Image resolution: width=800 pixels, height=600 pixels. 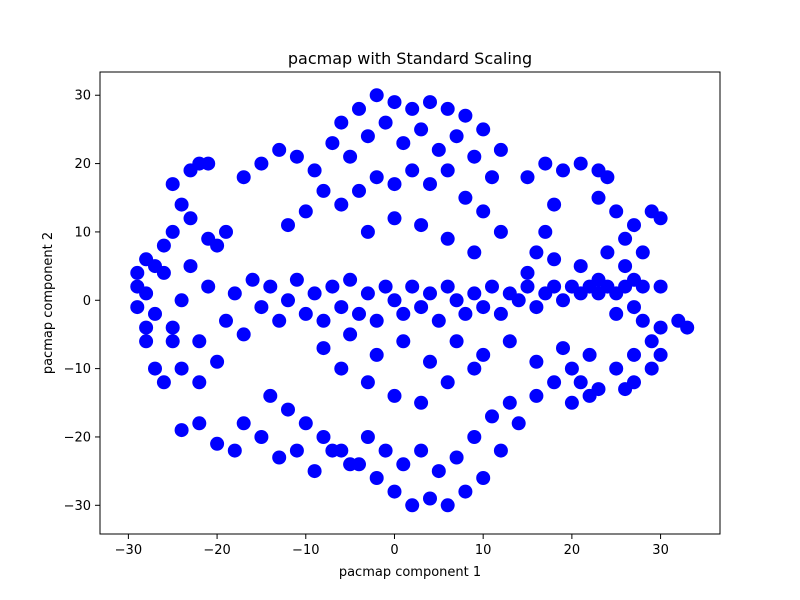 What do you see at coordinates (82, 232) in the screenshot?
I see `y-tick-label: 10` at bounding box center [82, 232].